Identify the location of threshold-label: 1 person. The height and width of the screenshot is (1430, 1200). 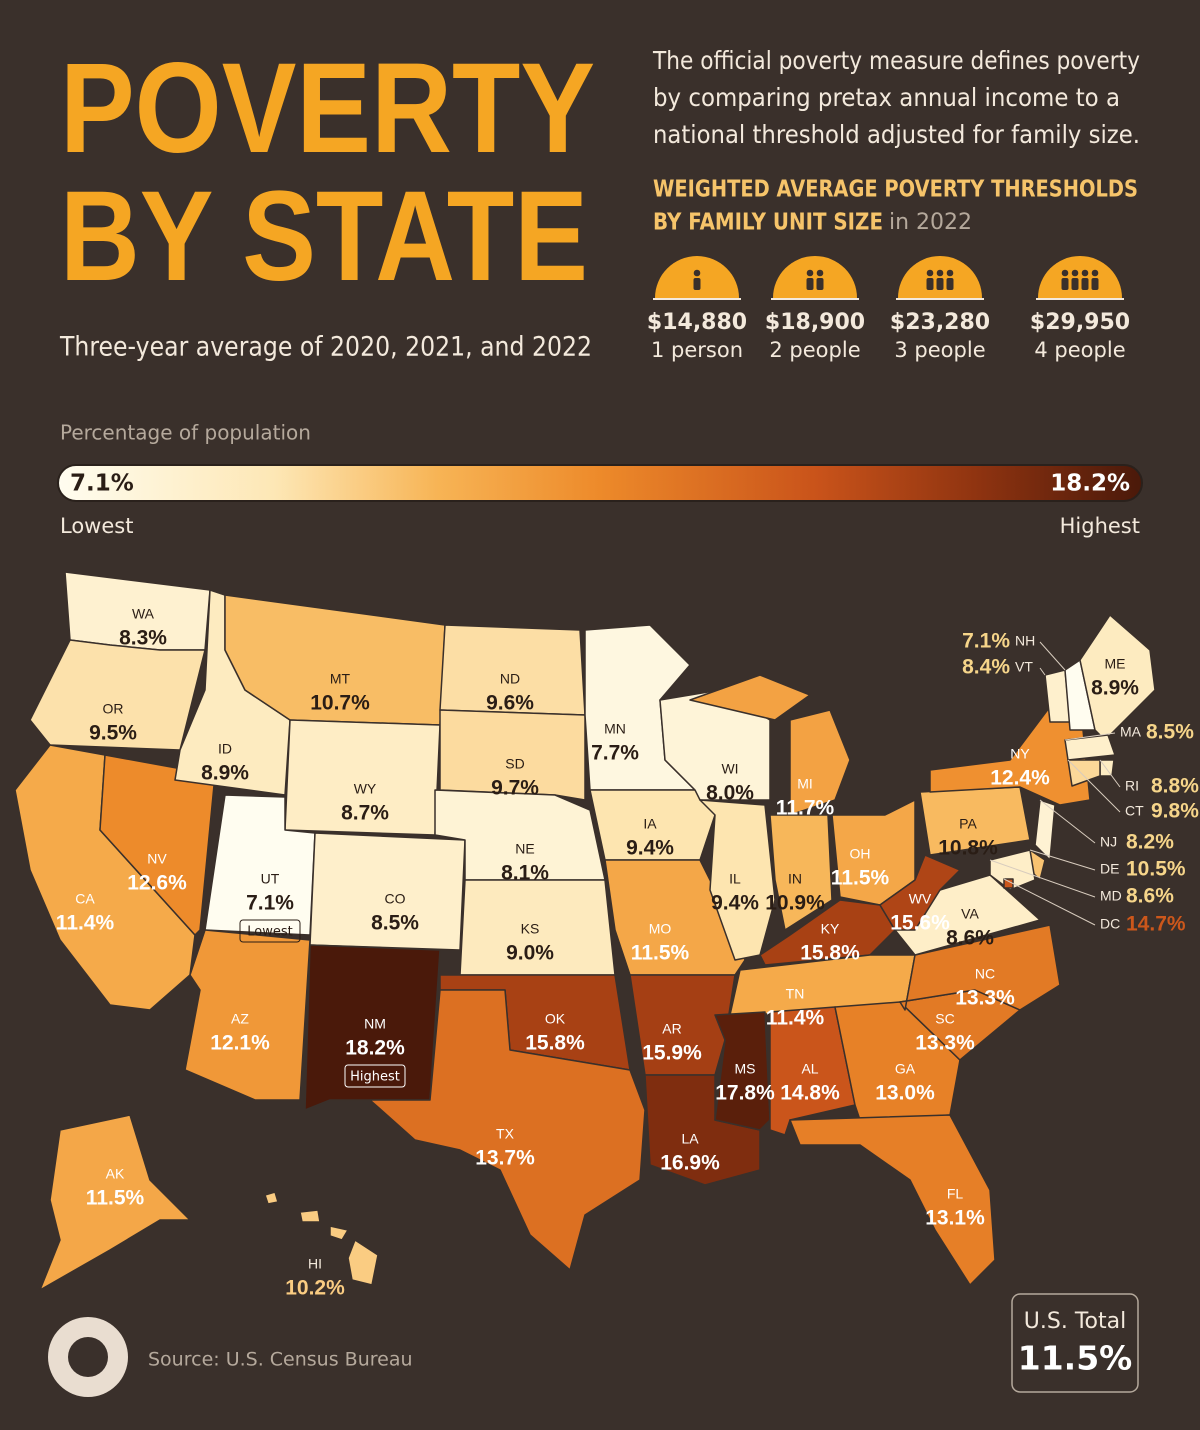
(697, 350).